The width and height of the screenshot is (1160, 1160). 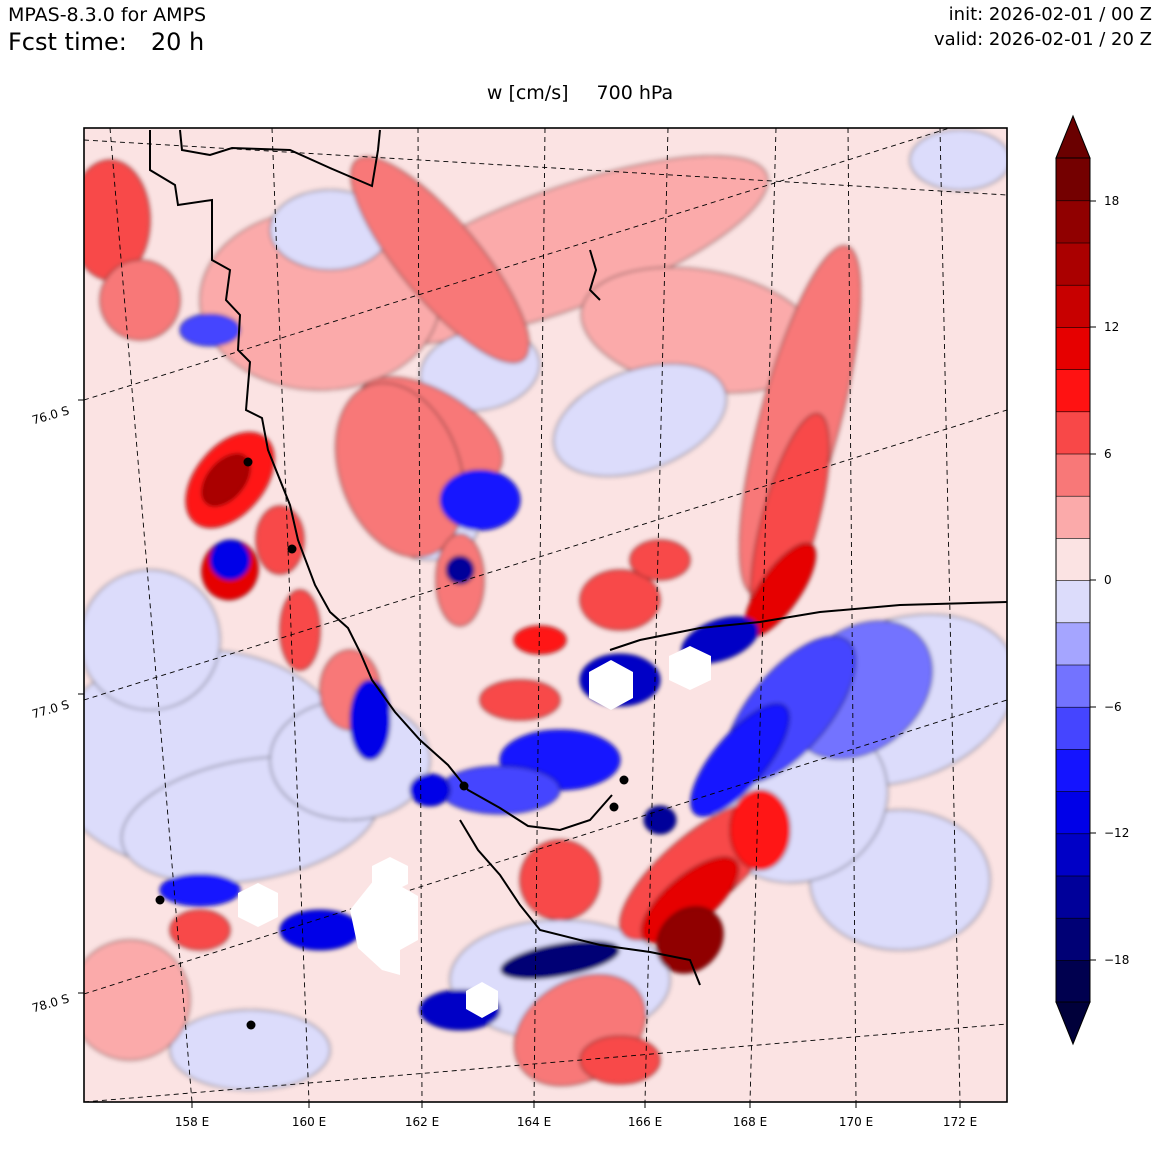 I want to click on forecast-time: Fcst time: 20 h, so click(x=106, y=42).